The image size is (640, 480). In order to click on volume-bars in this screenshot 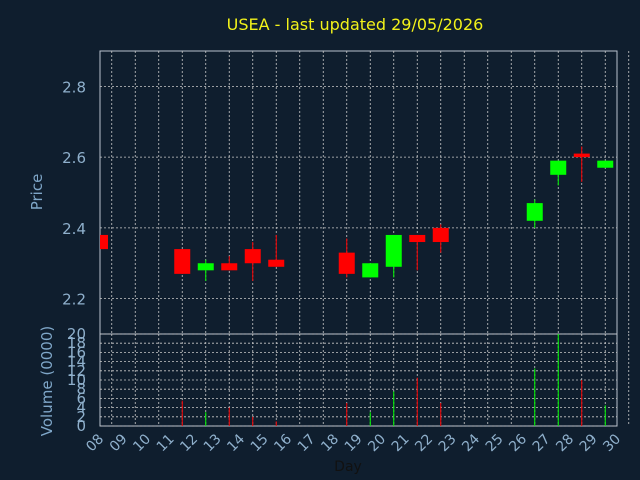, I will do `click(393, 380)`.